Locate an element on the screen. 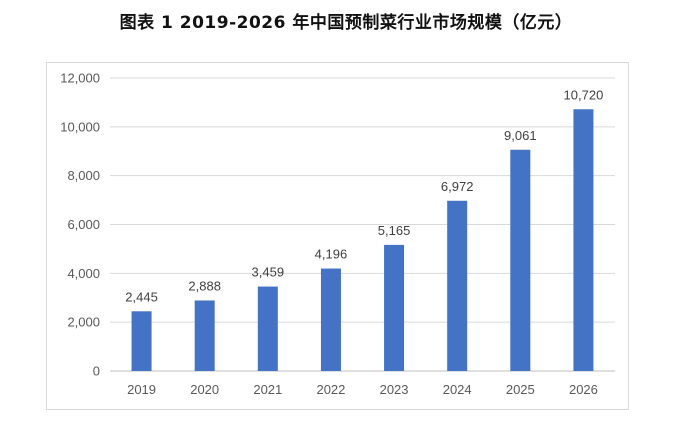 The width and height of the screenshot is (692, 424). x-tick-label: 2019 is located at coordinates (141, 389).